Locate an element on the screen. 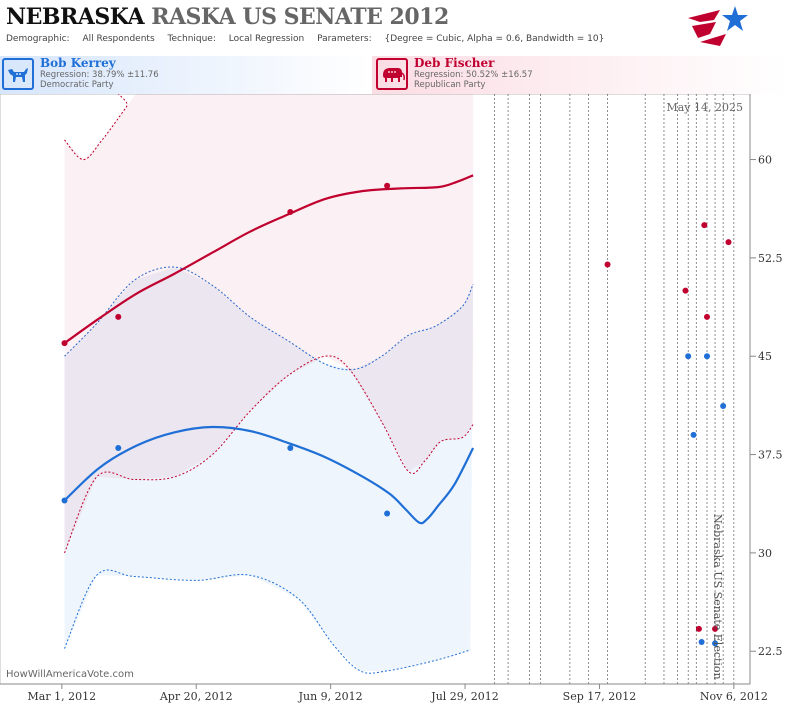 Image resolution: width=789 pixels, height=704 pixels. title-state: NEBRASKA is located at coordinates (75, 17).